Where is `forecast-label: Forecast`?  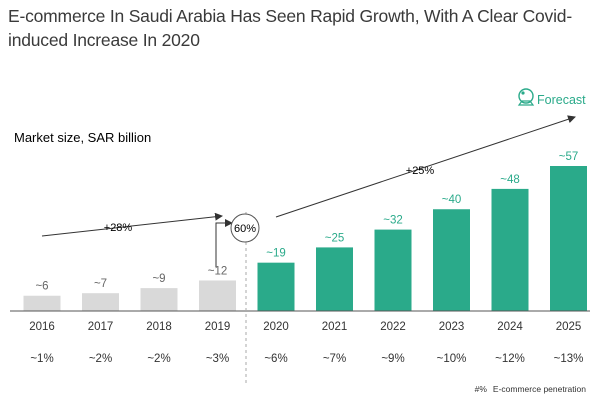
forecast-label: Forecast is located at coordinates (561, 100).